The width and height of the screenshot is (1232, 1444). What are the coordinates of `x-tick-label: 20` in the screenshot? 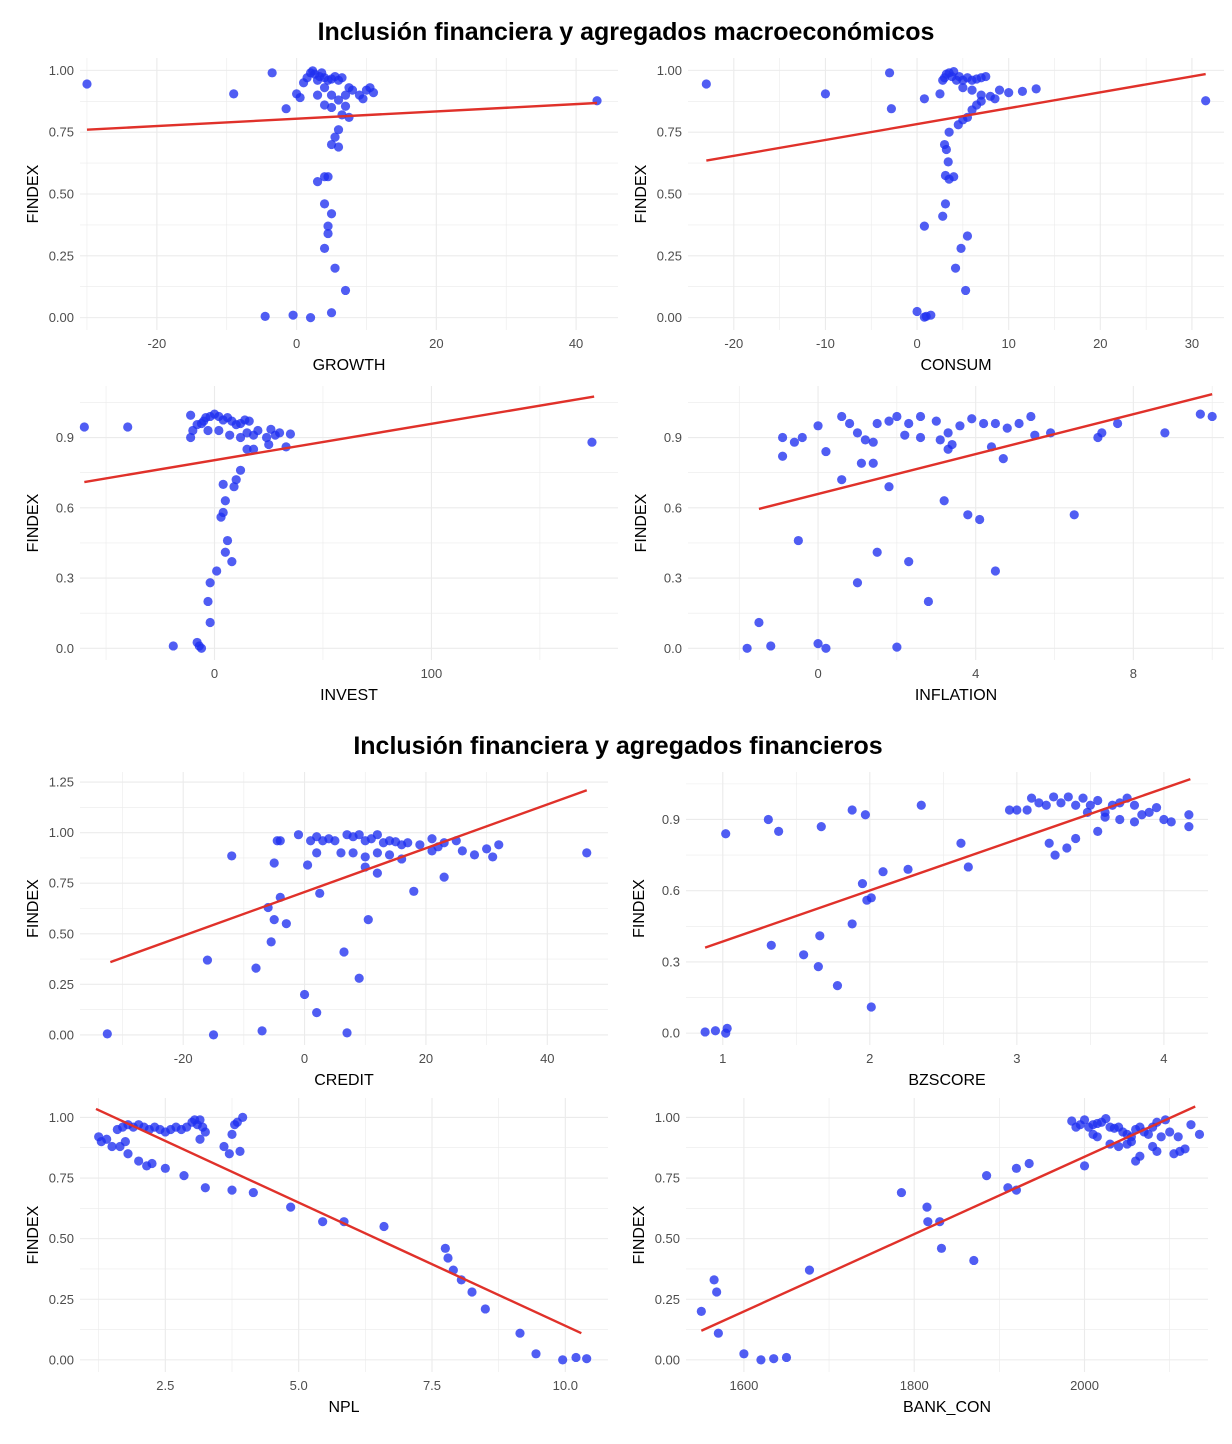 It's located at (1100, 343).